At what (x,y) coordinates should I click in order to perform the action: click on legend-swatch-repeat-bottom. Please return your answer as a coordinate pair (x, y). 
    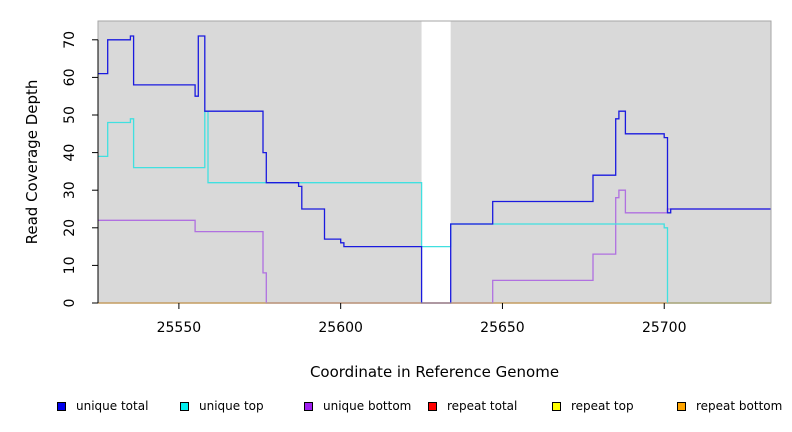
    Looking at the image, I should click on (681, 406).